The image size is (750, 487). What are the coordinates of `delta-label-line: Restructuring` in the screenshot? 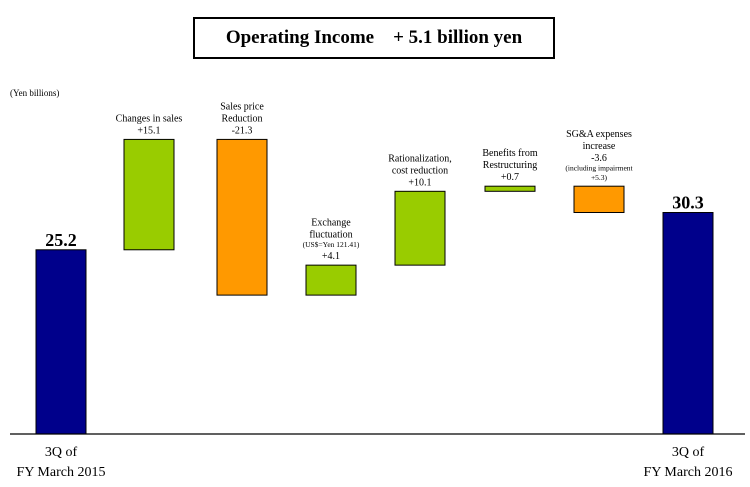 It's located at (510, 165).